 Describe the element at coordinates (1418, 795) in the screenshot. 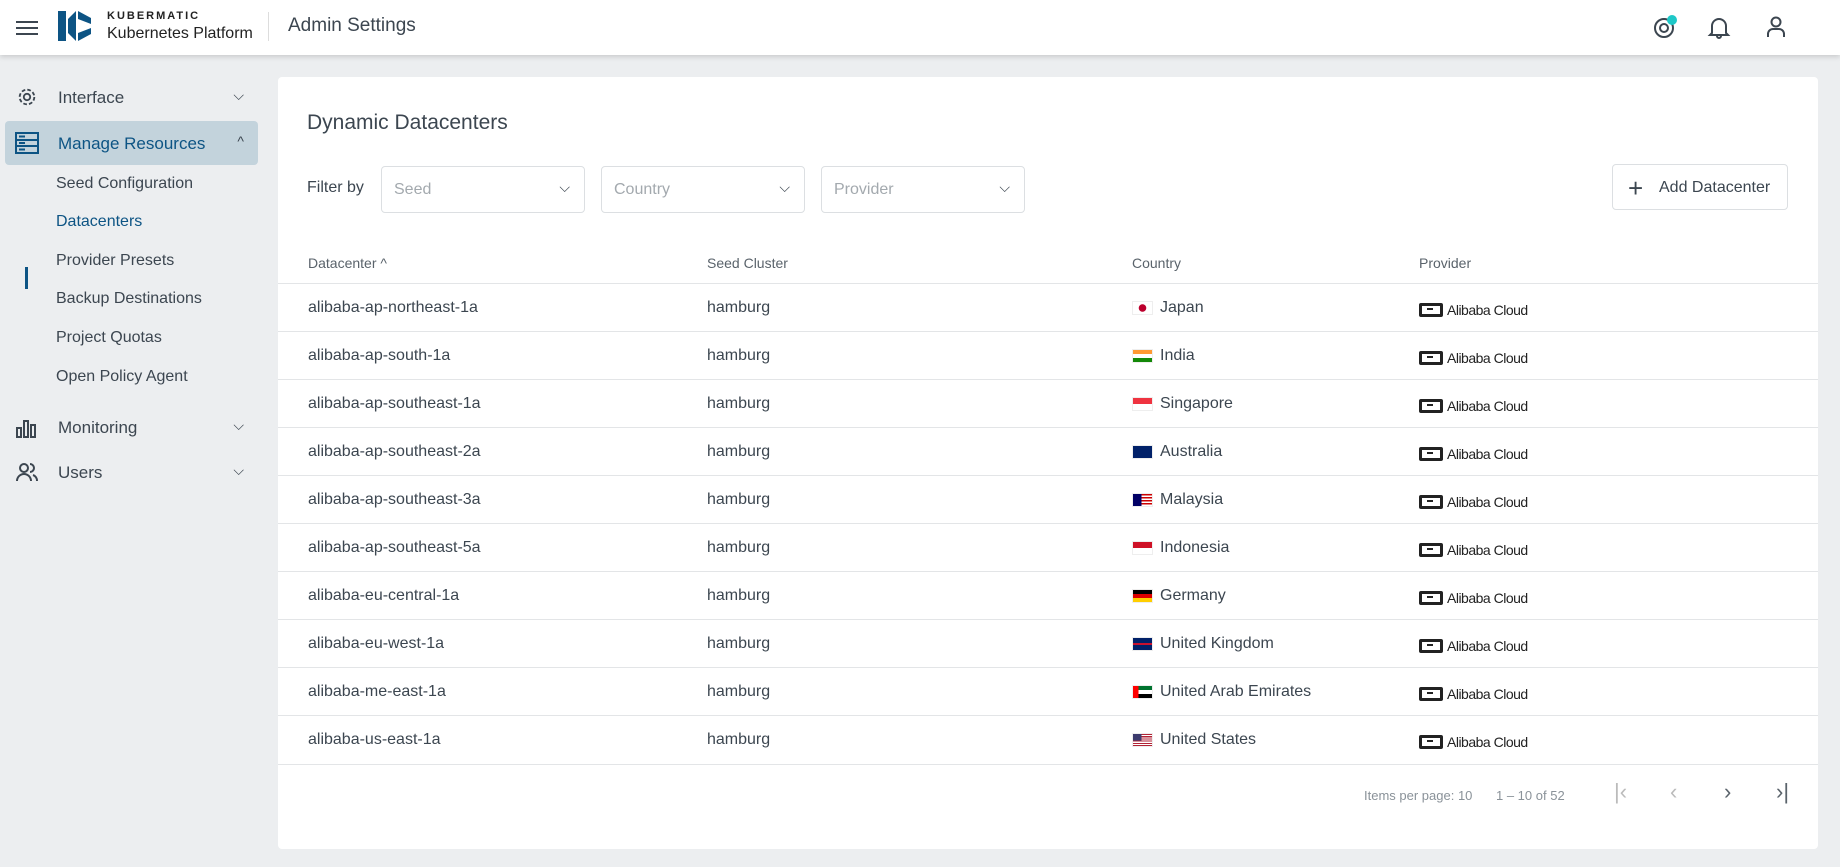

I see `items-per-page: Items per page: 10` at that location.